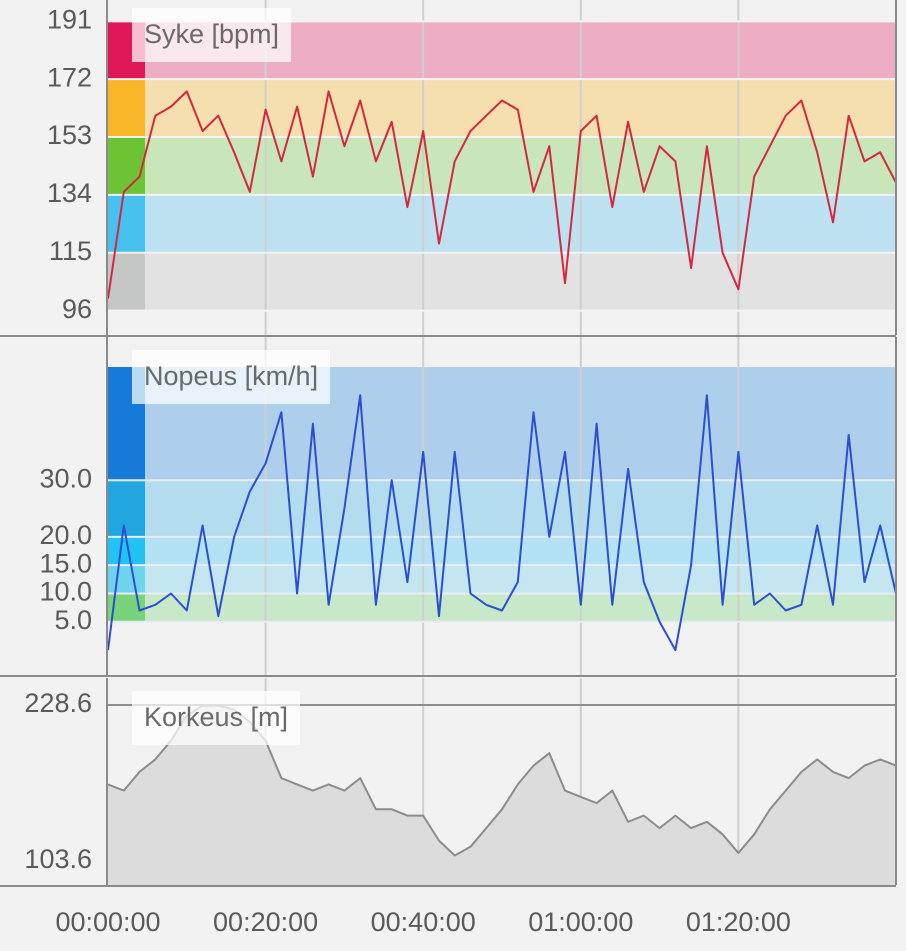 The image size is (906, 951). Describe the element at coordinates (69, 77) in the screenshot. I see `y-tick-label: 172` at that location.